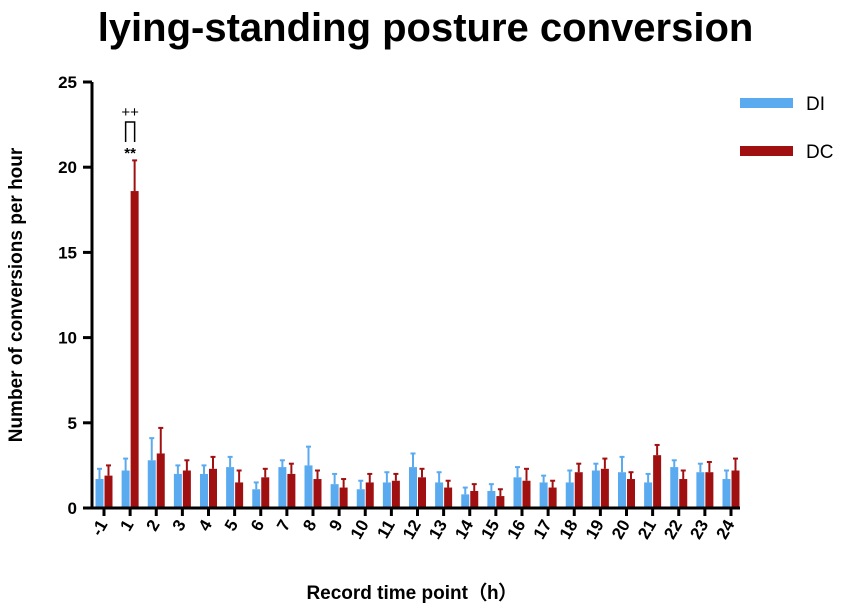 Image resolution: width=851 pixels, height=610 pixels. Describe the element at coordinates (412, 530) in the screenshot. I see `x-tick-label: 12` at that location.